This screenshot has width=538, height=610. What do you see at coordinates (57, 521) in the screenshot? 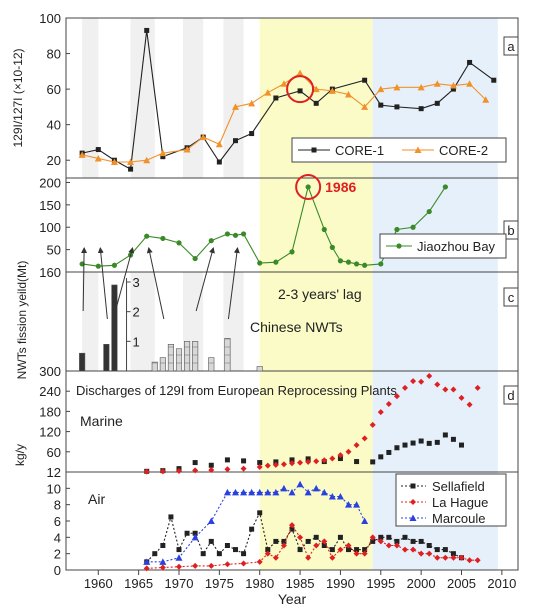
I see `panel-d-air-ytick-label: 6` at bounding box center [57, 521].